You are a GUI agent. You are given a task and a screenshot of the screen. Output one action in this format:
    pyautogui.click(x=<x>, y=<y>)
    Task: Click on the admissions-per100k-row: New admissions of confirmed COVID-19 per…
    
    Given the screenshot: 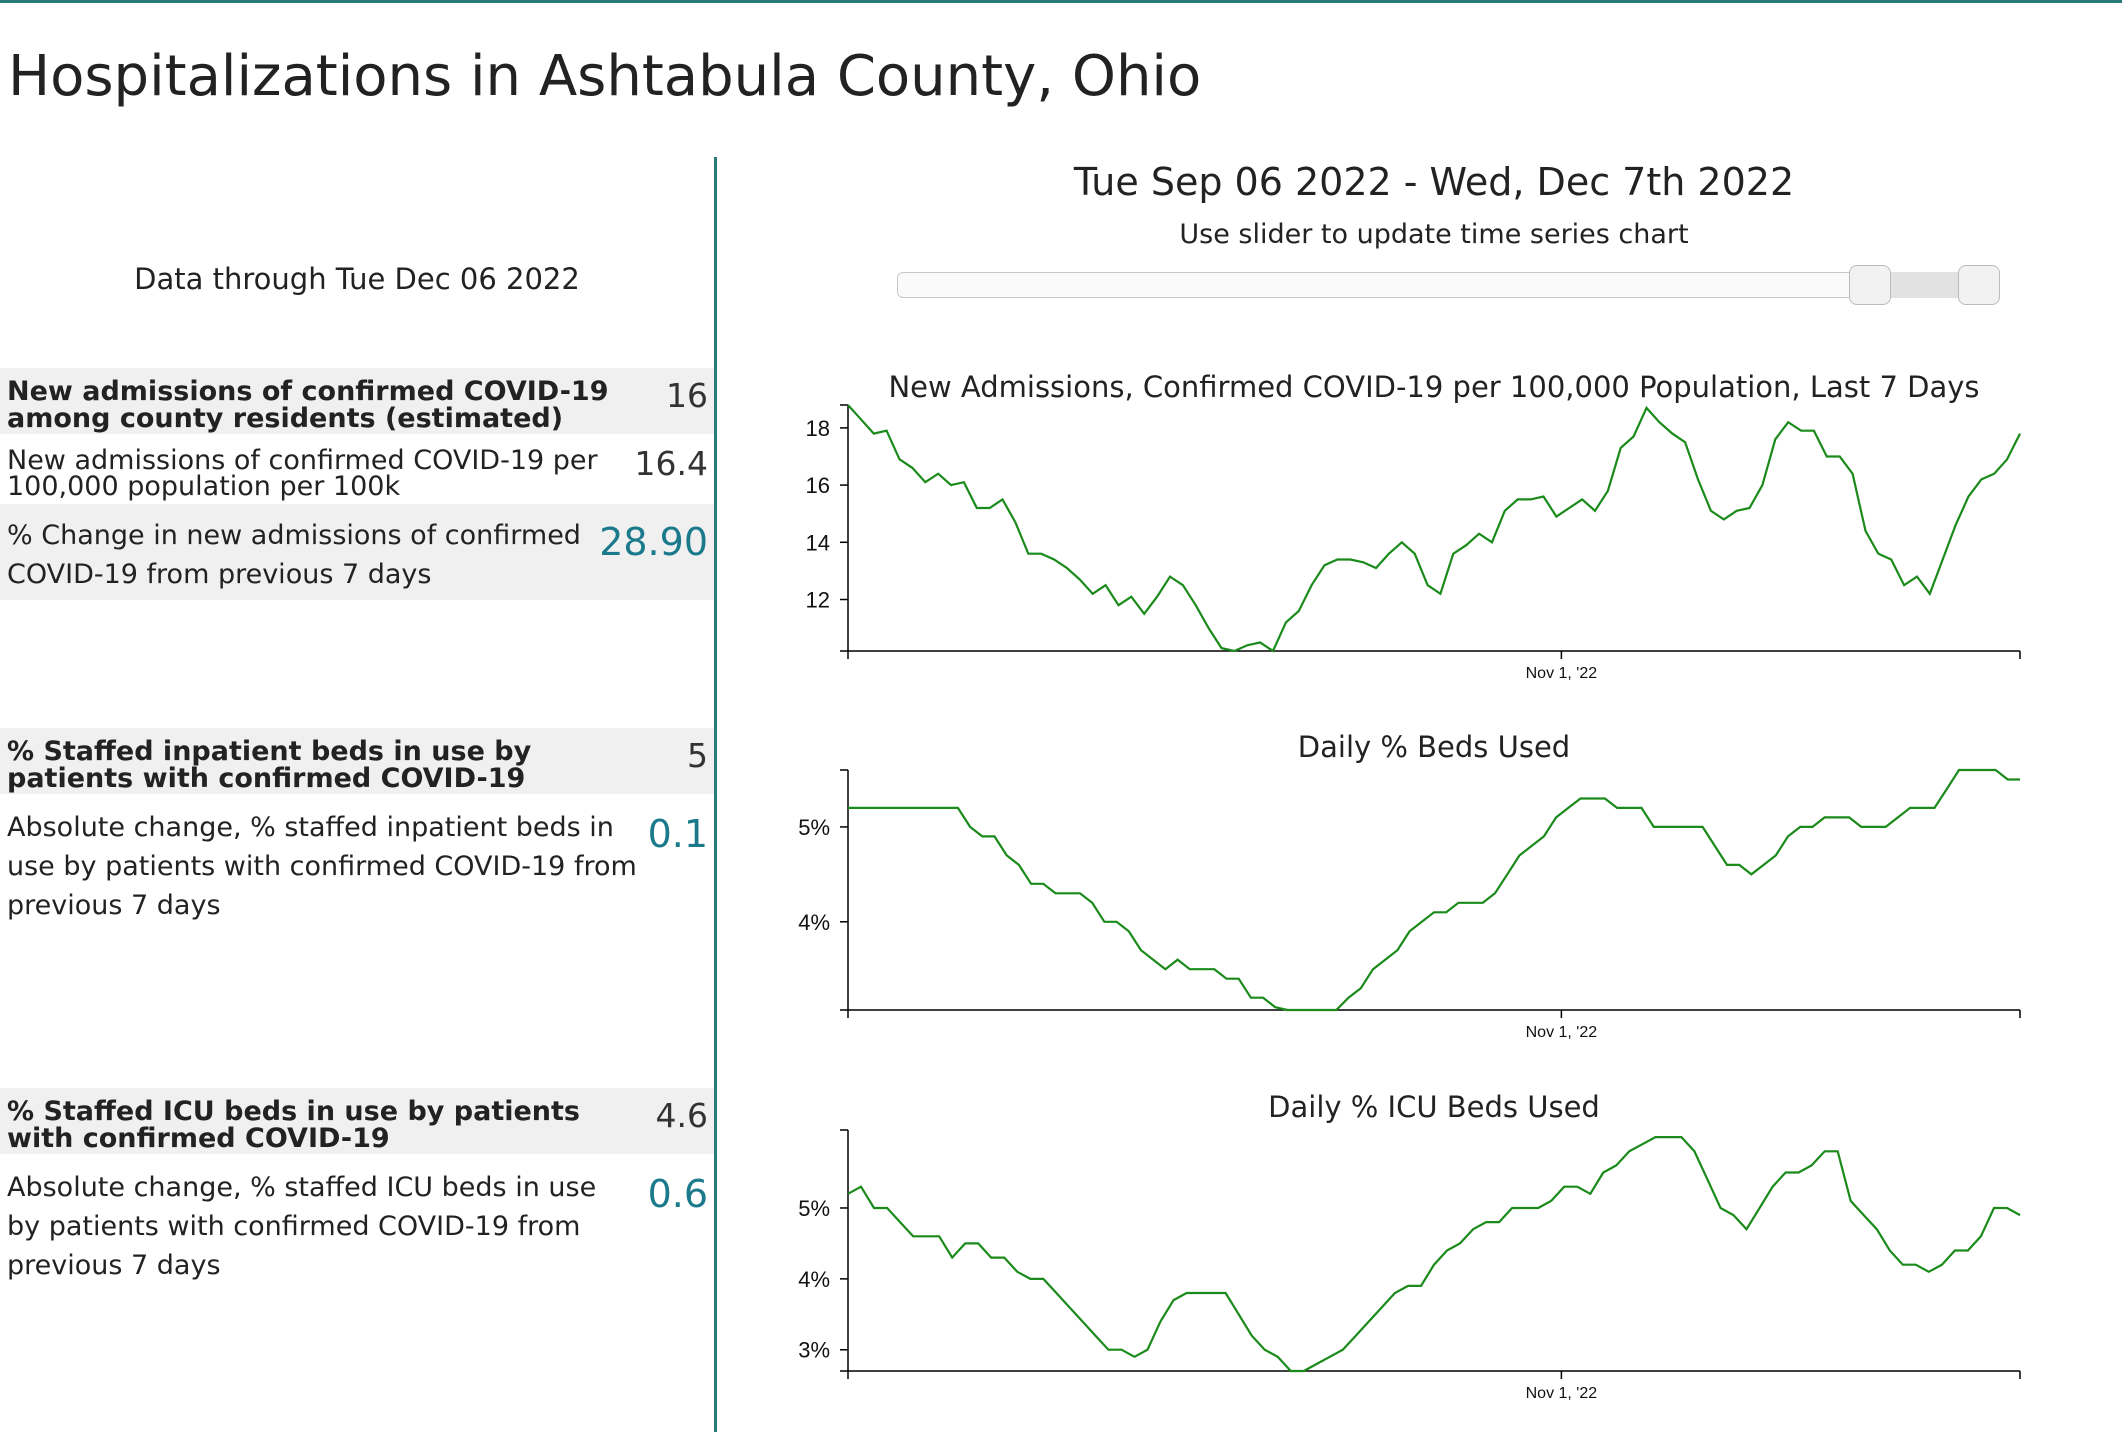 What is the action you would take?
    pyautogui.click(x=357, y=469)
    